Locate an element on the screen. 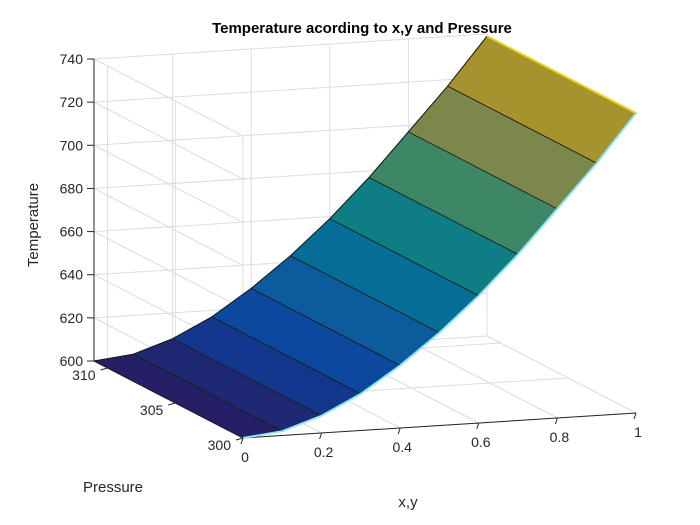  y-tick-label: 300 is located at coordinates (220, 445).